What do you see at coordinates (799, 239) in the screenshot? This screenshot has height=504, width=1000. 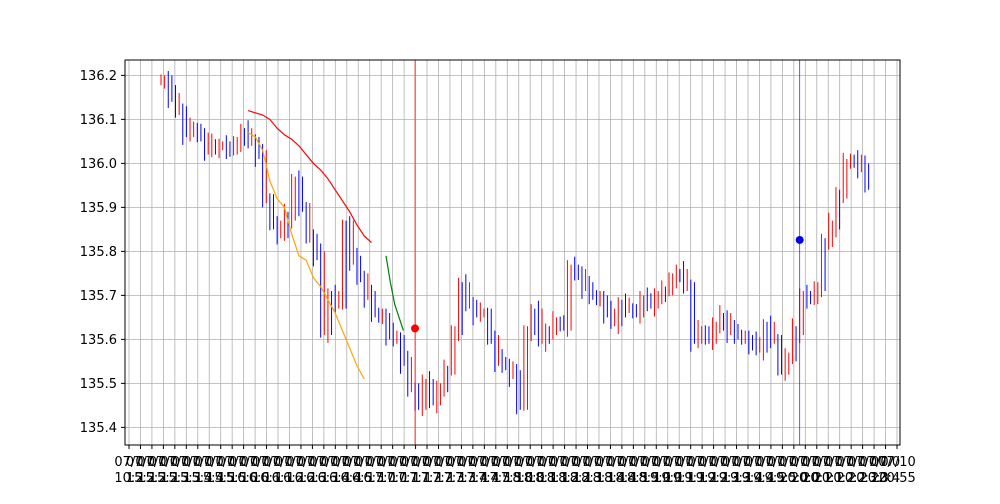 I see `signal-point` at bounding box center [799, 239].